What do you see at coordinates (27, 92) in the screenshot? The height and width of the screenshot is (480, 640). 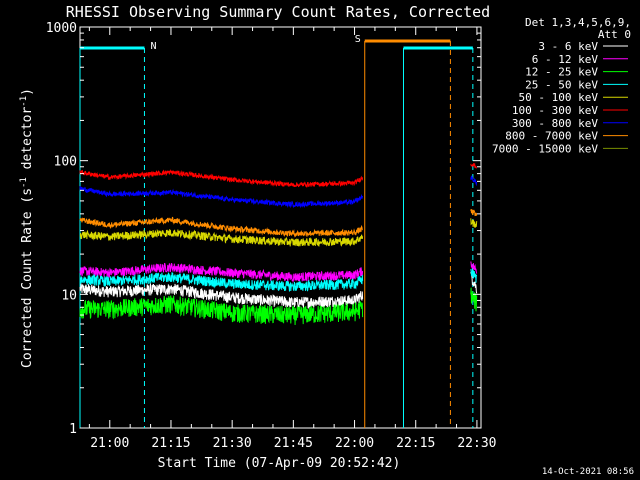 I see `y-axis-label-part: )` at bounding box center [27, 92].